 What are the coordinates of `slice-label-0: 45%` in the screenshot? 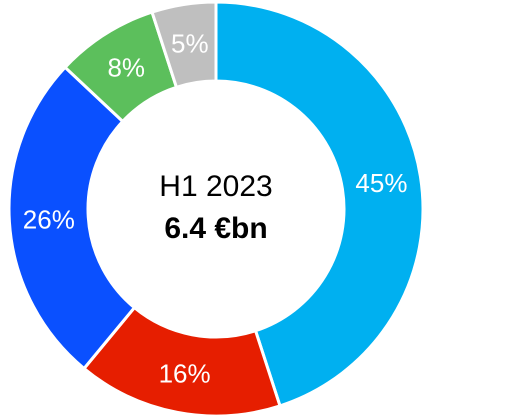 It's located at (381, 183).